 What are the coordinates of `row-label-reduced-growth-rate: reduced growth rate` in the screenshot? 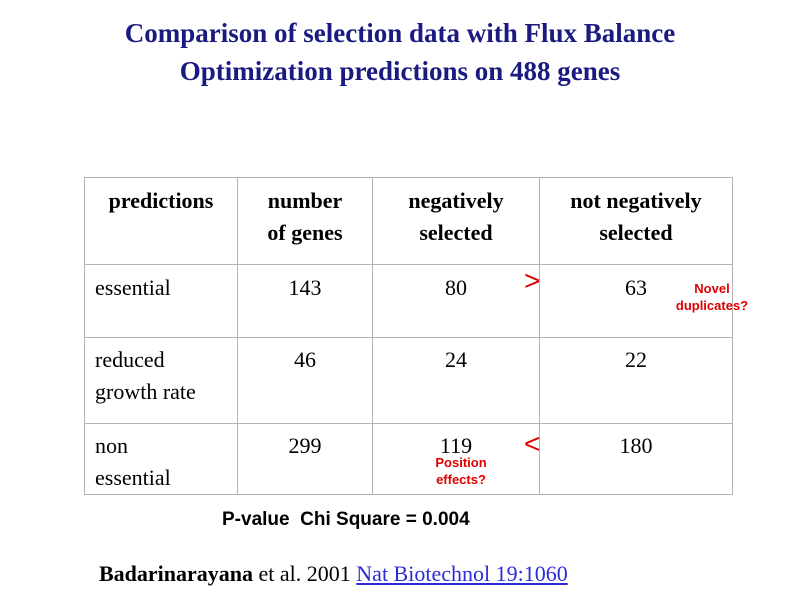 It's located at (161, 380).